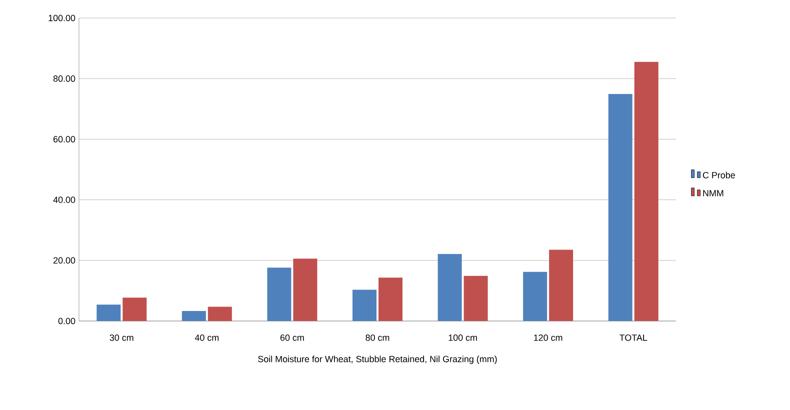  I want to click on y-tick-label: 20.00, so click(64, 260).